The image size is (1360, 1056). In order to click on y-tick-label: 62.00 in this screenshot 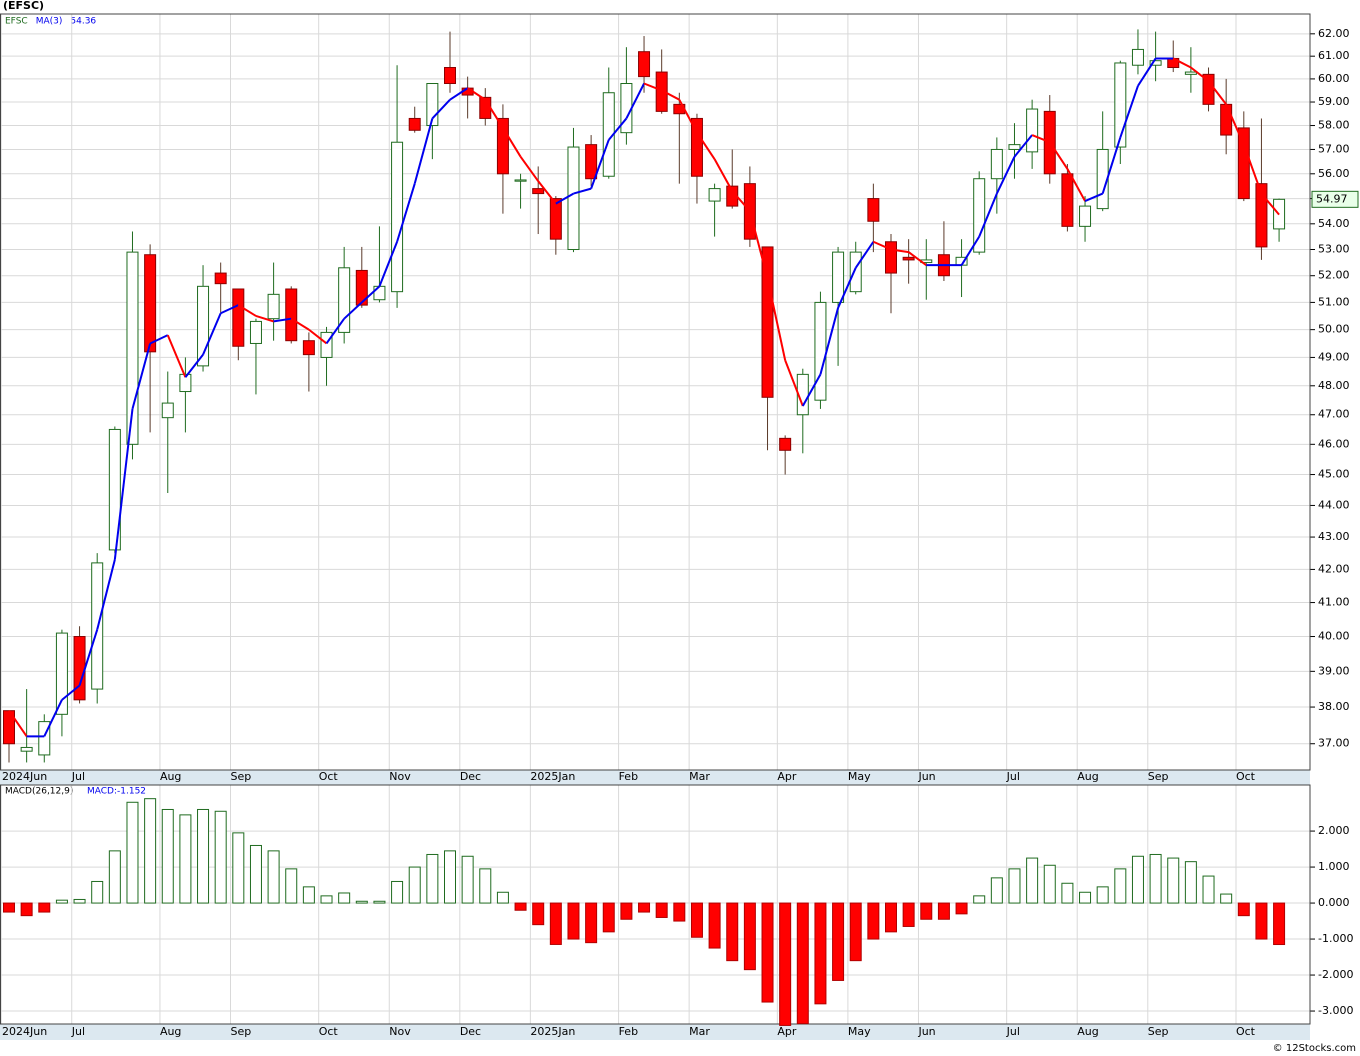, I will do `click(1334, 33)`.